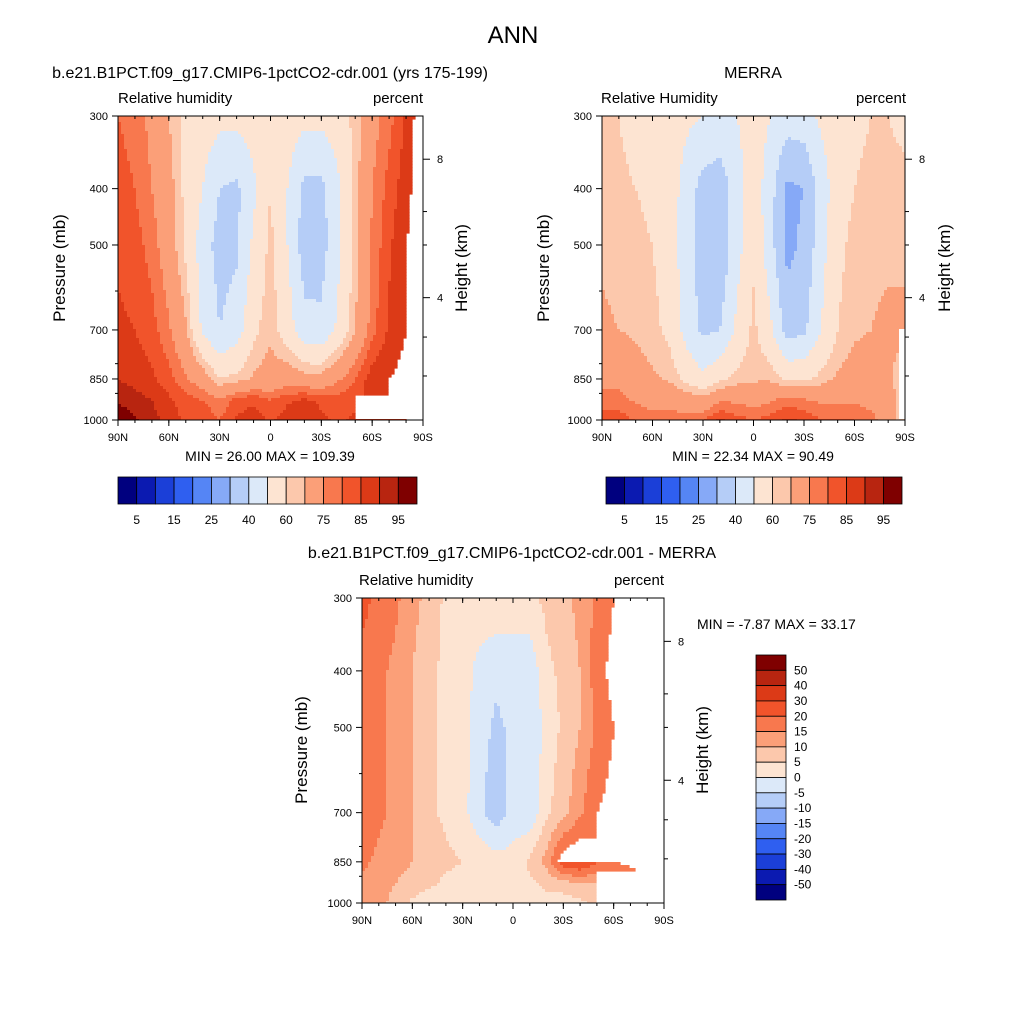 This screenshot has height=1024, width=1024. I want to click on x-tick-label: 60N, so click(169, 438).